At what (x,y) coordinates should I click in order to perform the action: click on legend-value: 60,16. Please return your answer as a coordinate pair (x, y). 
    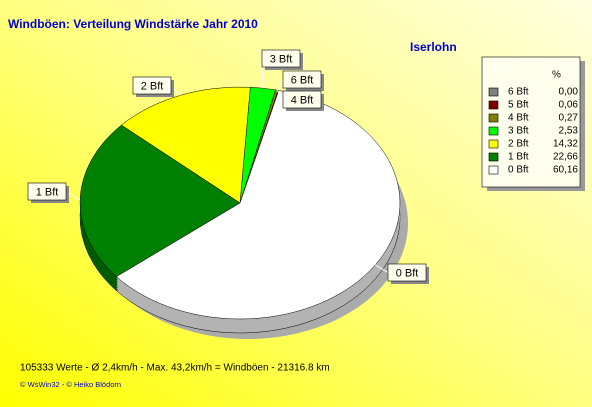
    Looking at the image, I should click on (565, 170).